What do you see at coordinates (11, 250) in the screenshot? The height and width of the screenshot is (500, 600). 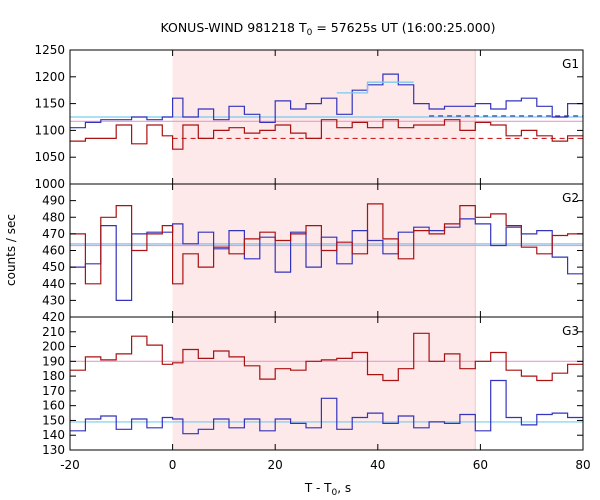 I see `y-axis-label: counts / sec` at bounding box center [11, 250].